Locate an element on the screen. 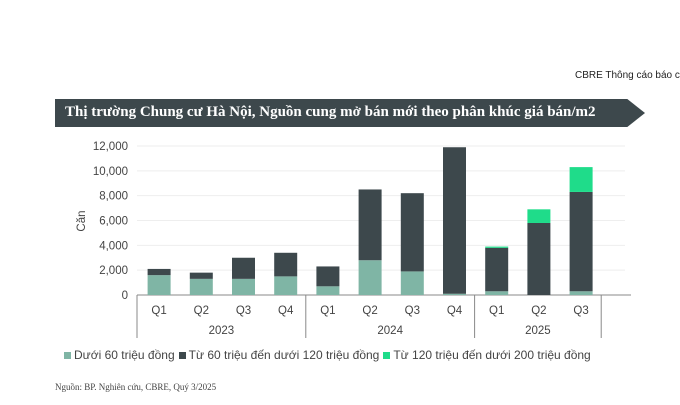 This screenshot has width=680, height=405. y-axis-label: Căn is located at coordinates (82, 220).